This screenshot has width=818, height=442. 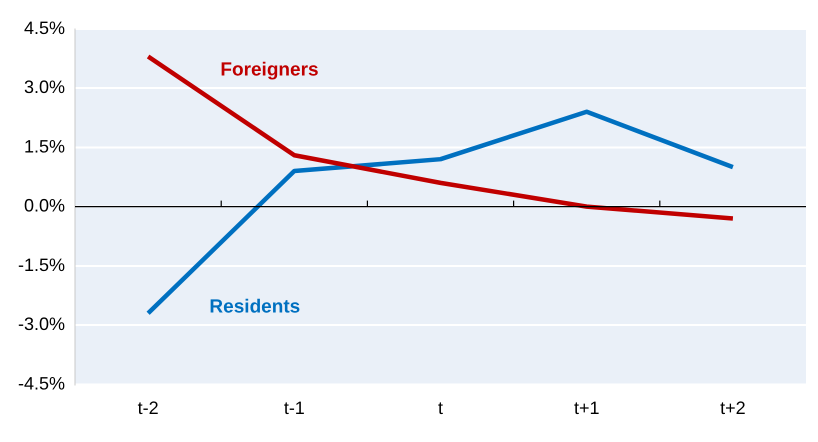 What do you see at coordinates (42, 264) in the screenshot?
I see `y-tick-label: -1.5%` at bounding box center [42, 264].